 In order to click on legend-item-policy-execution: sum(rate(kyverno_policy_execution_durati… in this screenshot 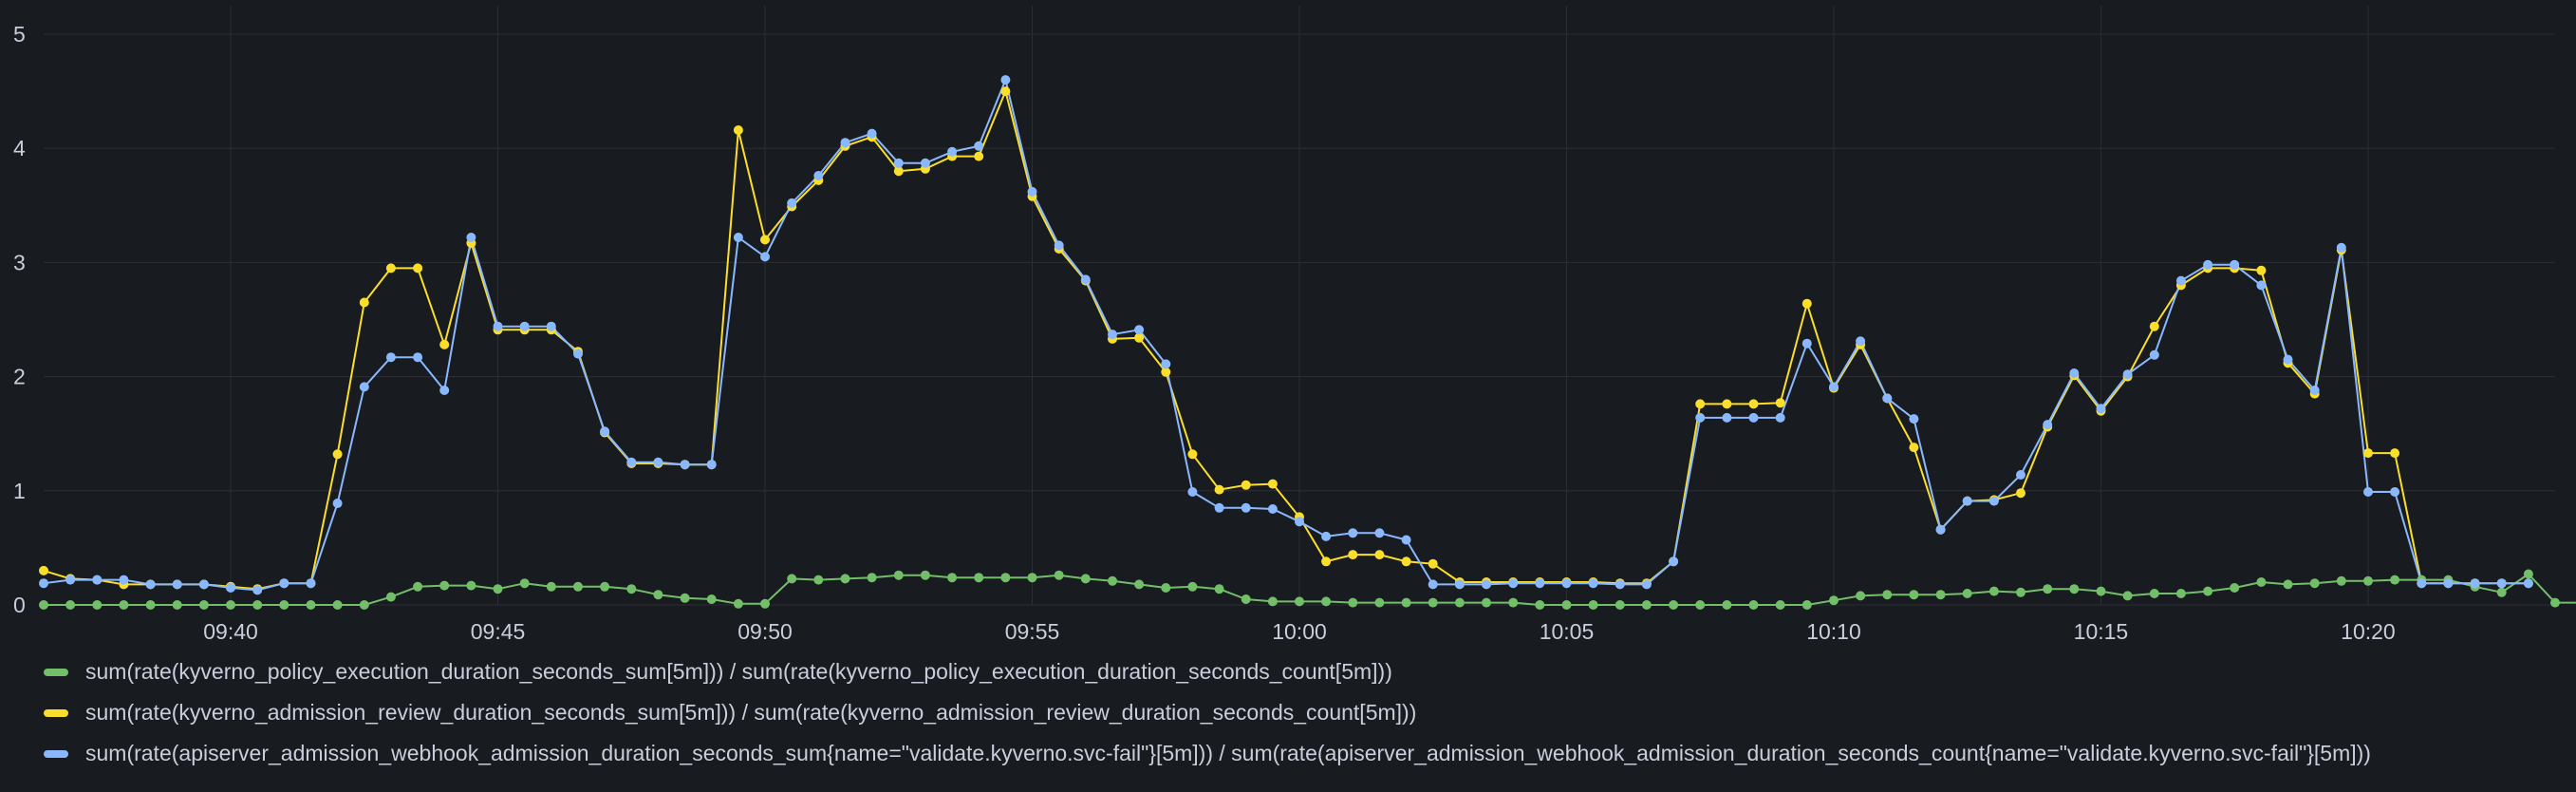, I will do `click(1207, 671)`.